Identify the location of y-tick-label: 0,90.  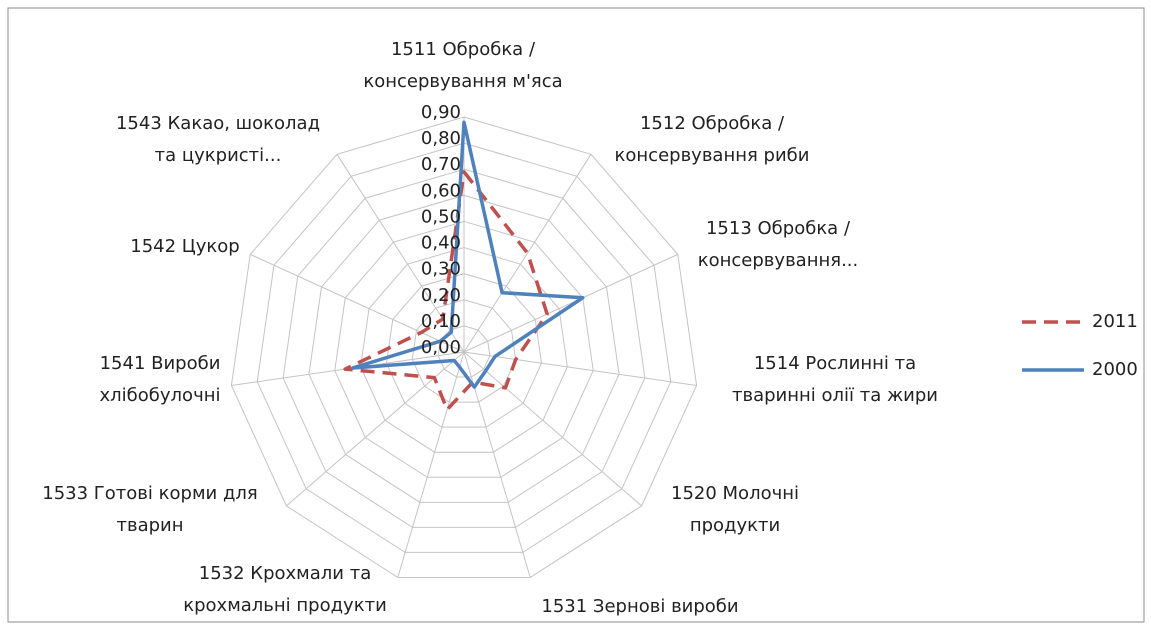
(441, 112).